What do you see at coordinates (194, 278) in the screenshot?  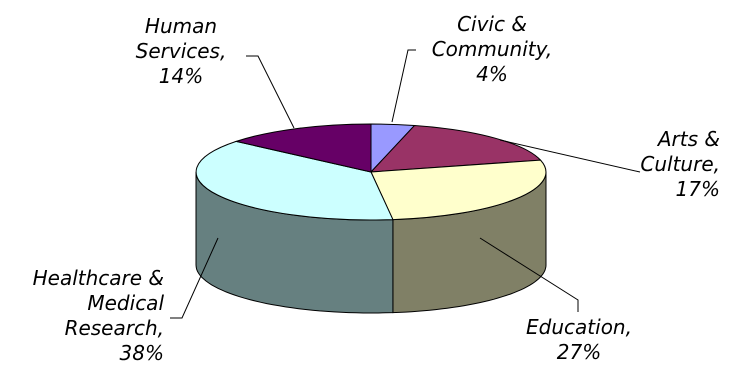 I see `leader-healthcare` at bounding box center [194, 278].